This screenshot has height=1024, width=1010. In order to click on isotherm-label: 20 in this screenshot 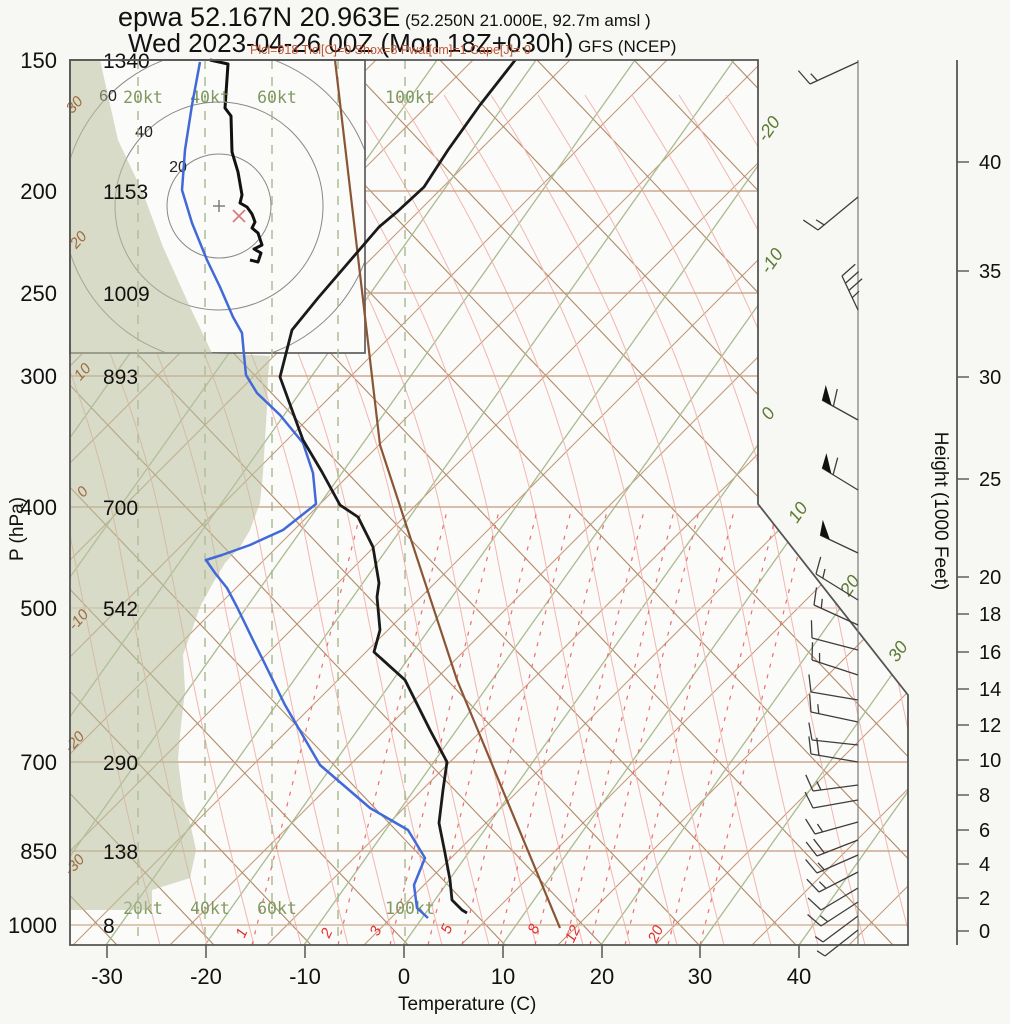, I will do `click(849, 585)`.